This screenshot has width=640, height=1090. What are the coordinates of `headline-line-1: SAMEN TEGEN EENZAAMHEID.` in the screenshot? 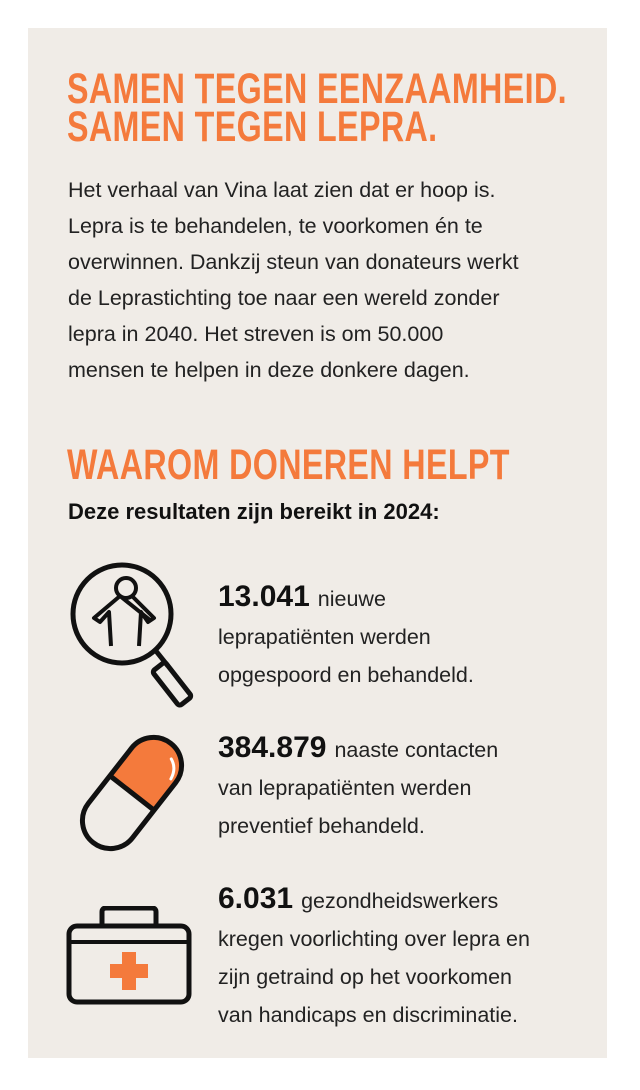 It's located at (317, 89).